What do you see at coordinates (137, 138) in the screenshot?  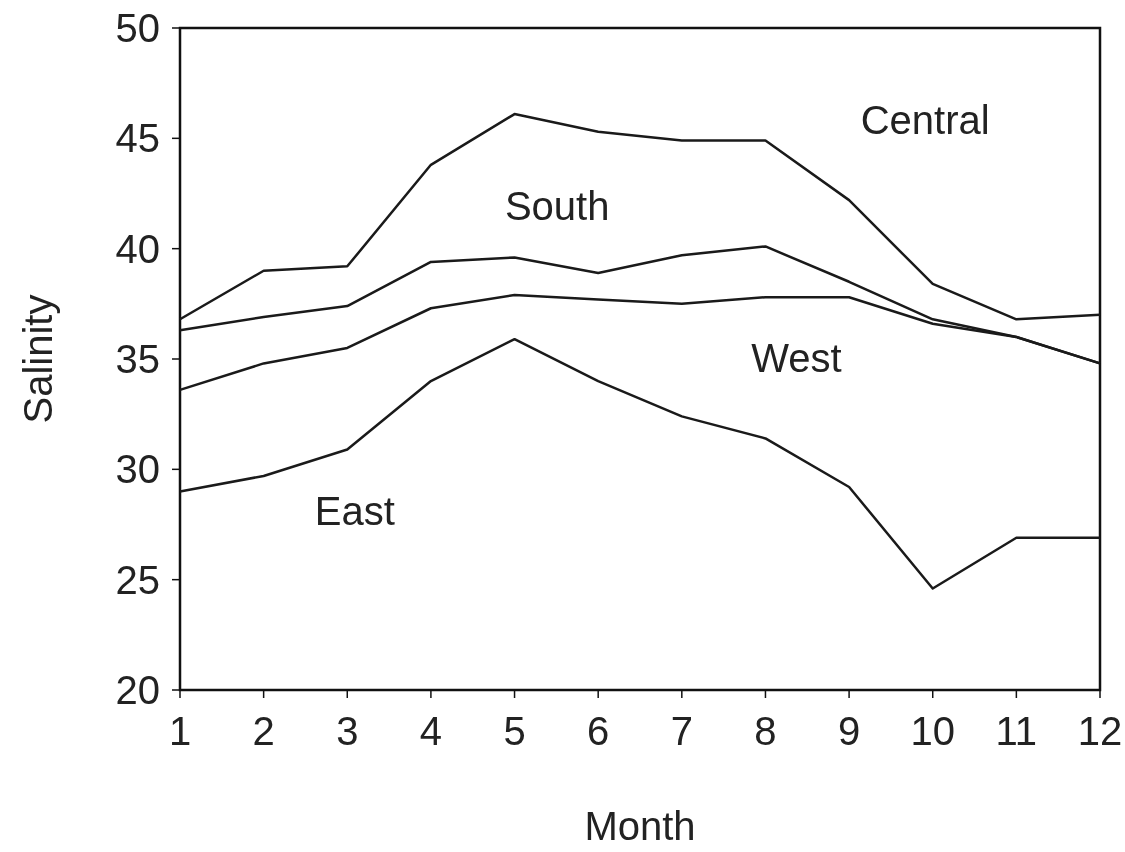 I see `y-tick-label: 45` at bounding box center [137, 138].